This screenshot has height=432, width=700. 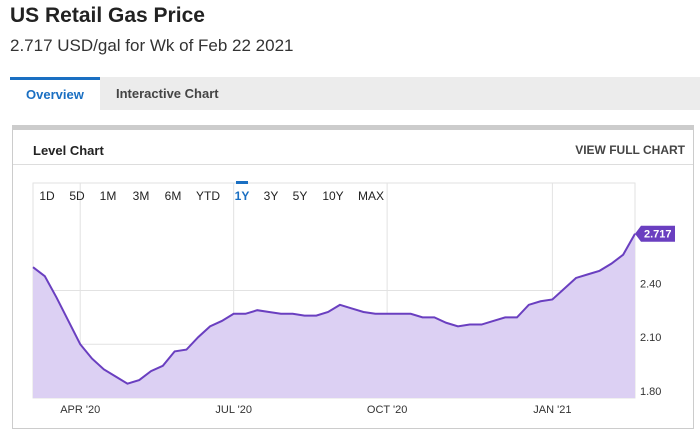 I want to click on x-tick-label: JAN '21, so click(x=552, y=410).